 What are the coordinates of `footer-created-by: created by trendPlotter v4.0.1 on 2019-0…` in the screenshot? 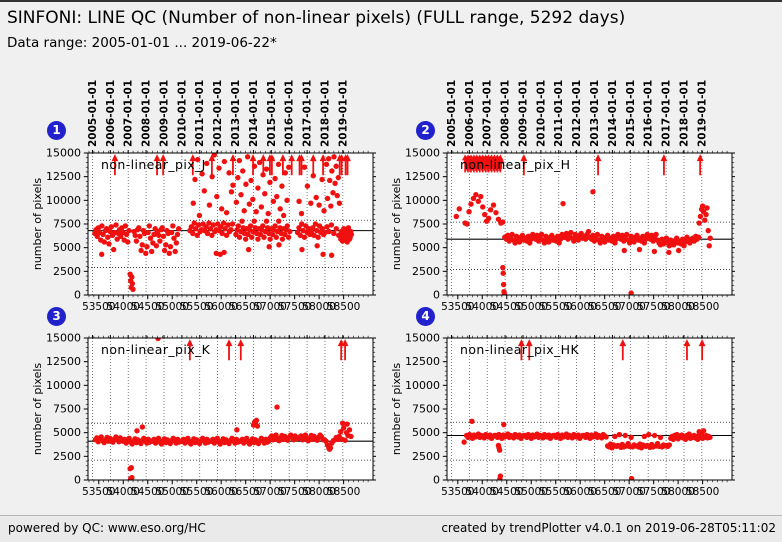 It's located at (608, 528).